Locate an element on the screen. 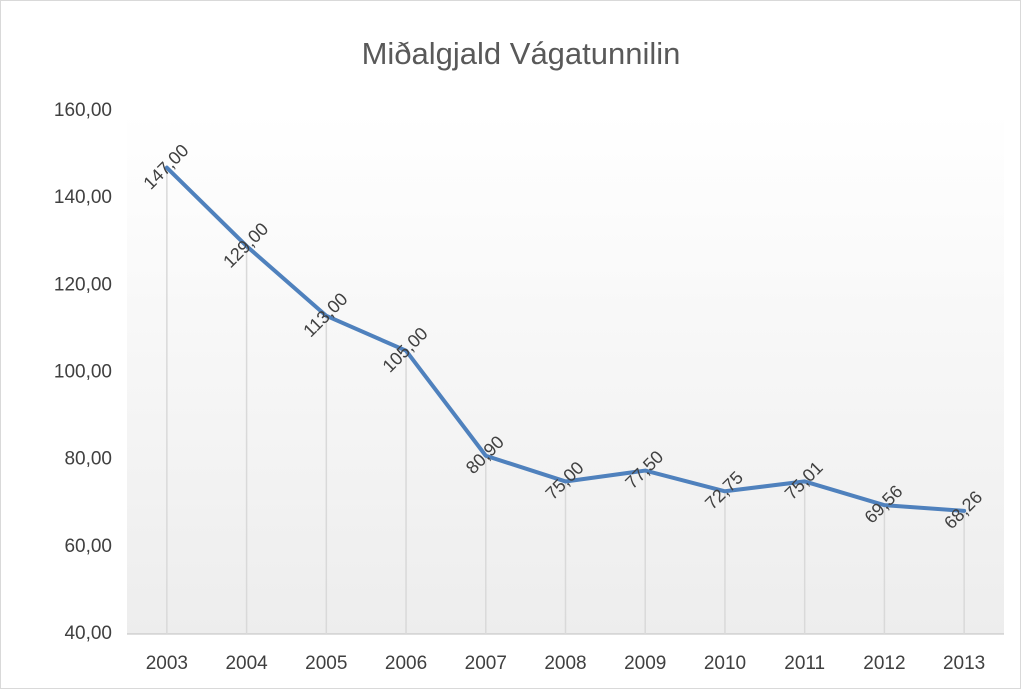  y-tick-label: 80,00 is located at coordinates (88, 459).